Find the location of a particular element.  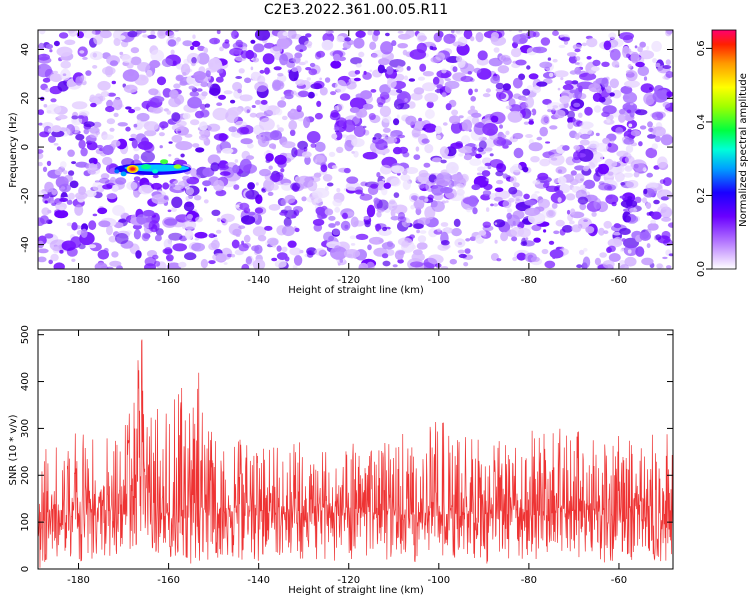

x-tick-label: -140 is located at coordinates (258, 280).